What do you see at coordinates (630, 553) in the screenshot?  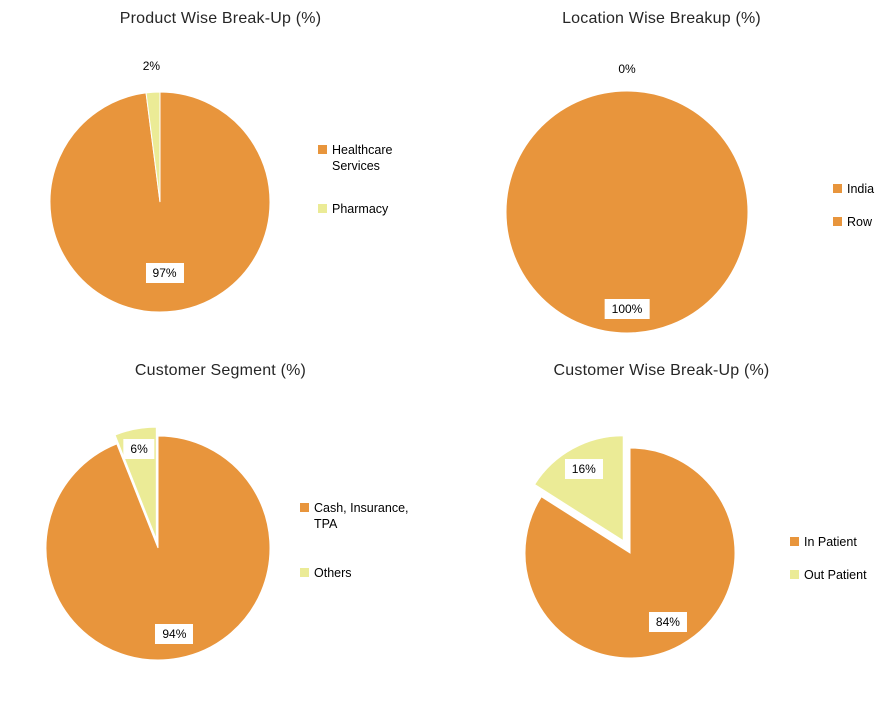 I see `pie-slice-in-patient` at bounding box center [630, 553].